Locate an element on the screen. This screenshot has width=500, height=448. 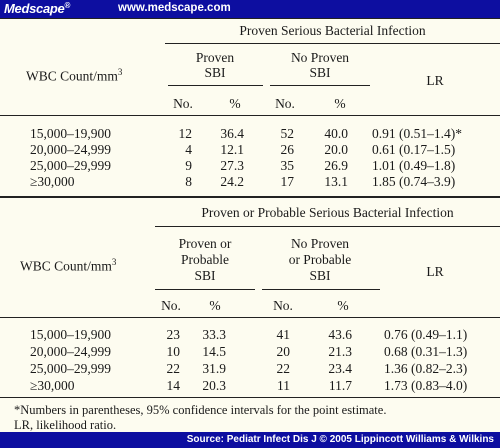
brand-name: Medscape is located at coordinates (34, 8).